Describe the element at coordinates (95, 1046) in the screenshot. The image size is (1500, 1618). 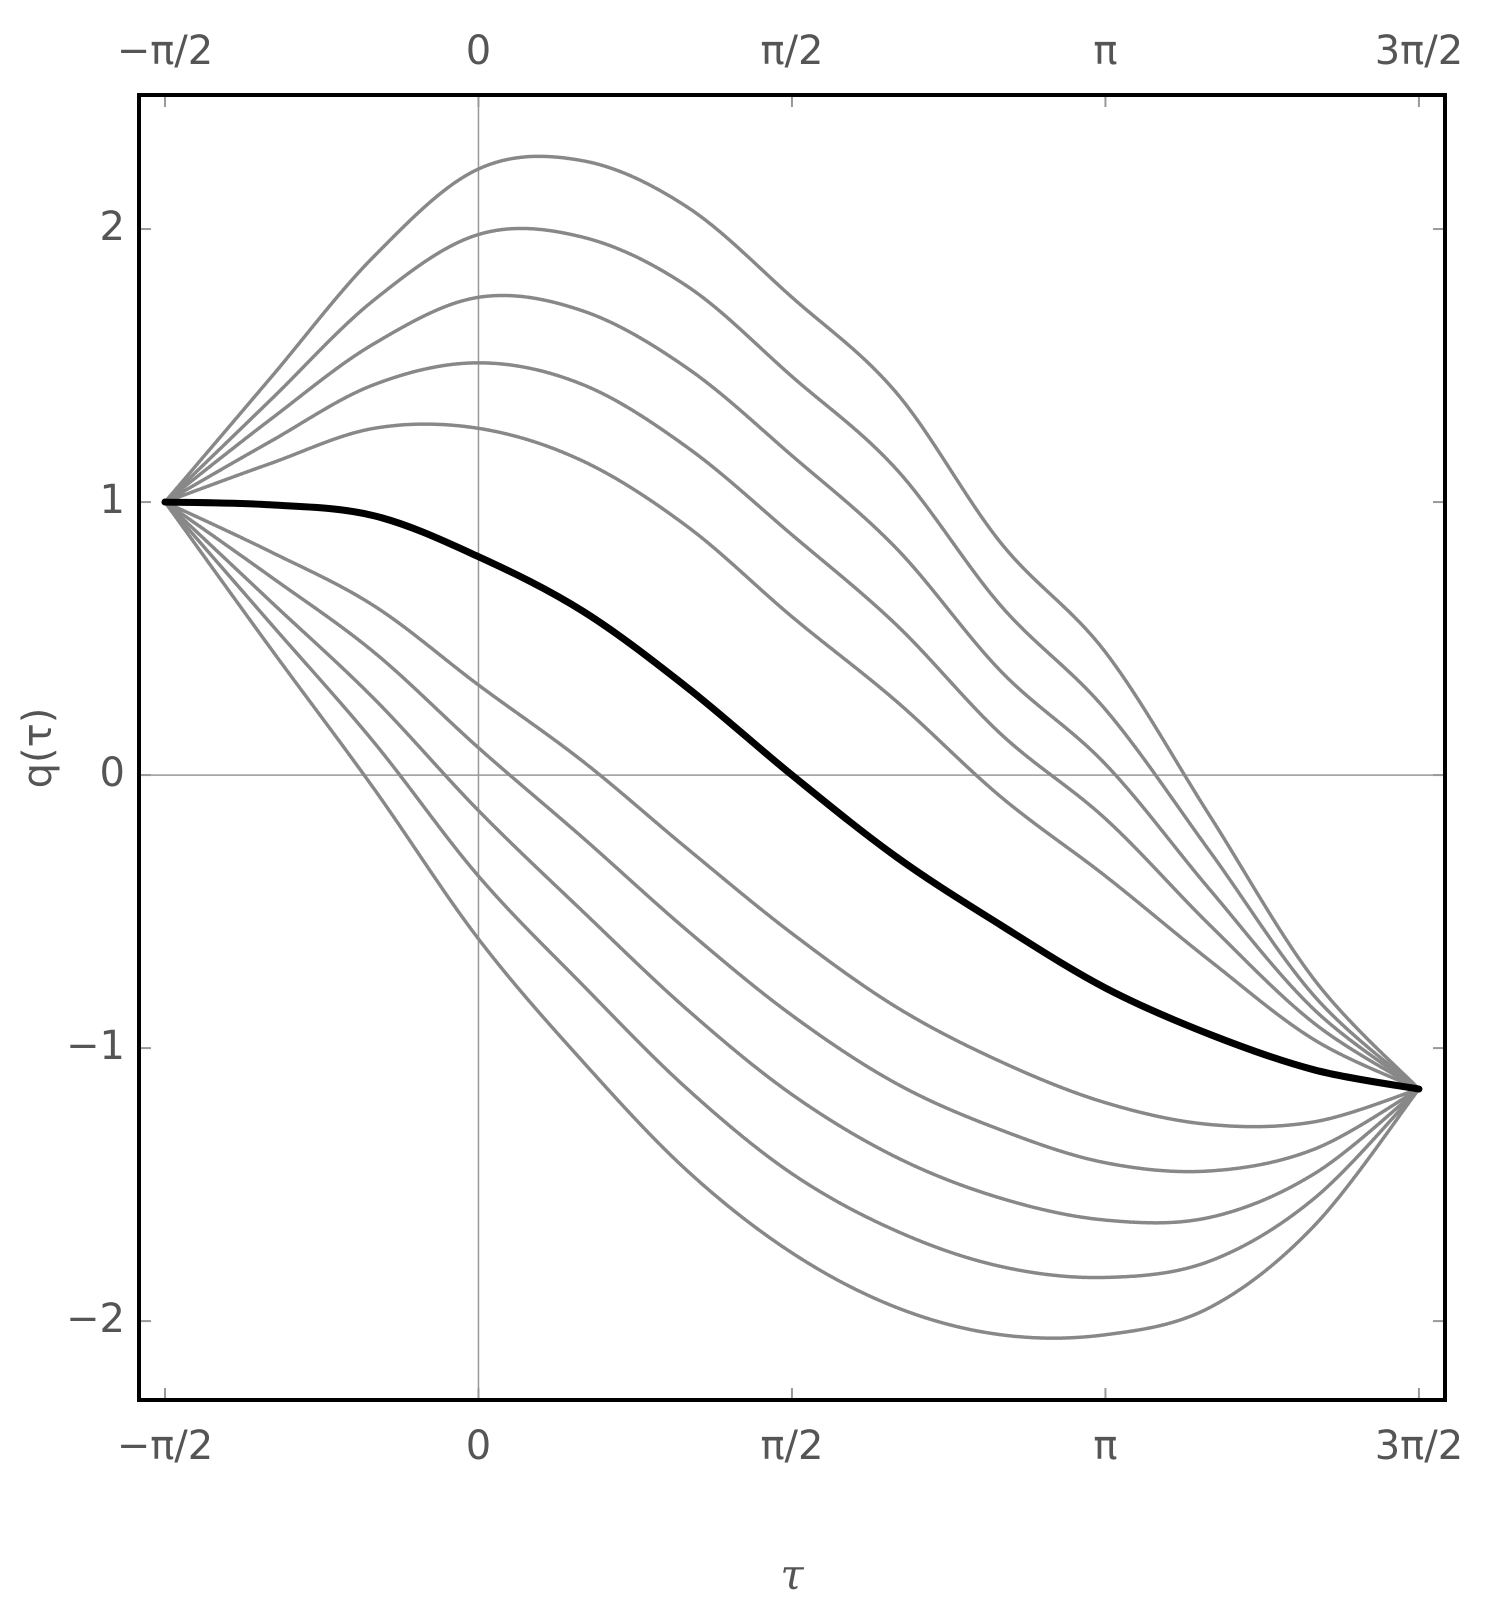
I see `y-tick-label: −1` at that location.